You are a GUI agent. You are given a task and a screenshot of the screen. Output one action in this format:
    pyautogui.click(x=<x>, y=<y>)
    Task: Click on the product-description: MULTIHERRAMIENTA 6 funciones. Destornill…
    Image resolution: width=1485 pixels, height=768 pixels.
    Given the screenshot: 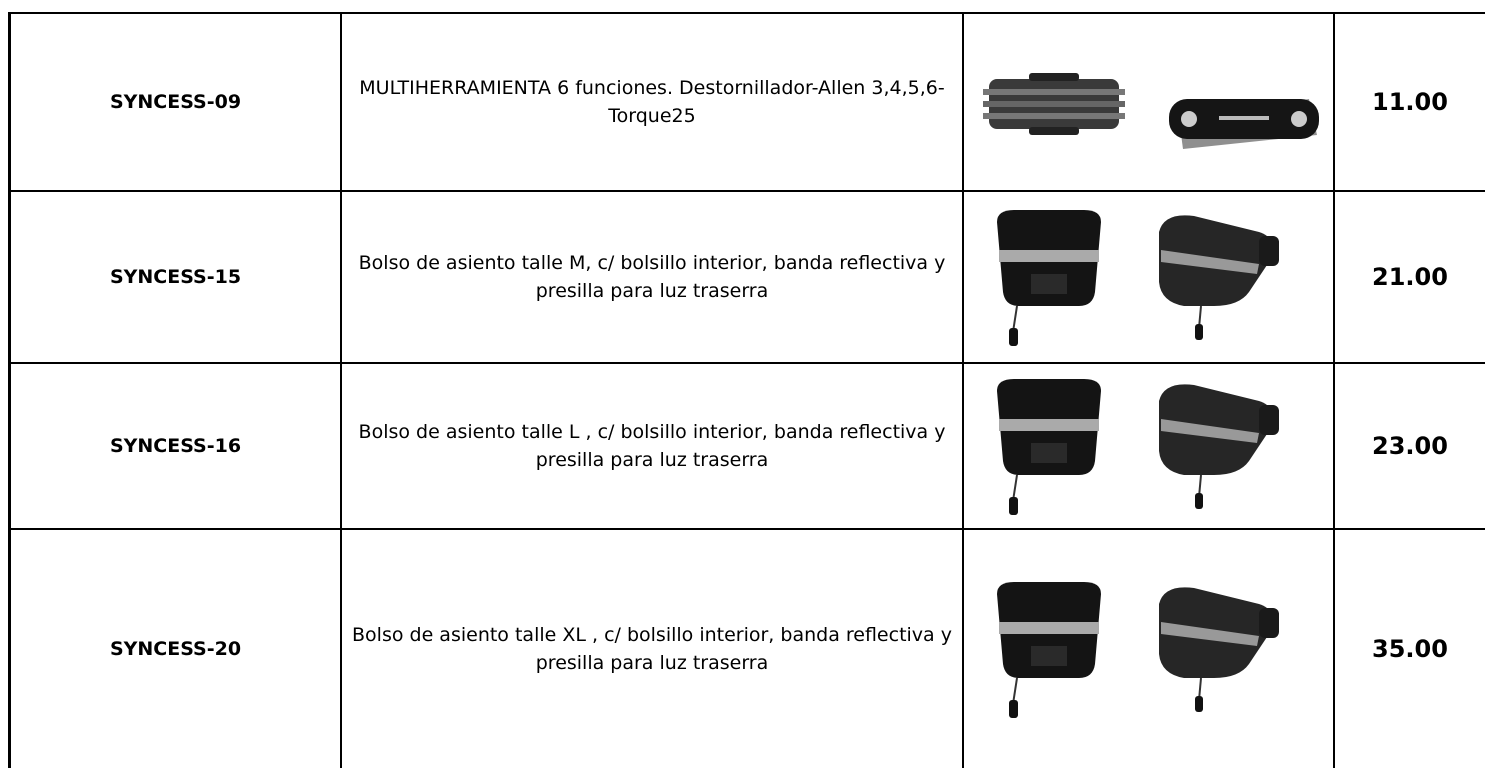 What is the action you would take?
    pyautogui.click(x=651, y=102)
    